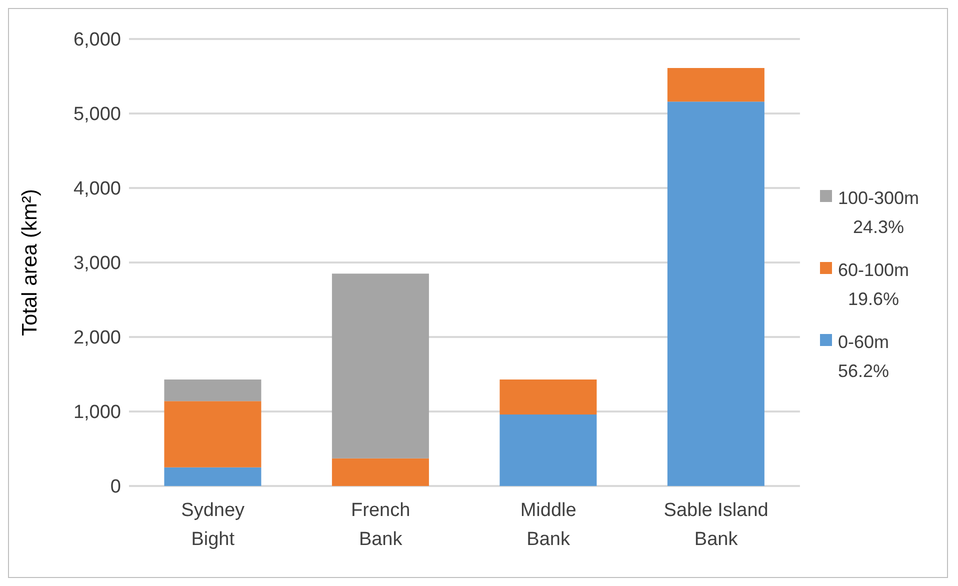 The height and width of the screenshot is (586, 958). I want to click on y-tick-label: 4,000, so click(97, 189).